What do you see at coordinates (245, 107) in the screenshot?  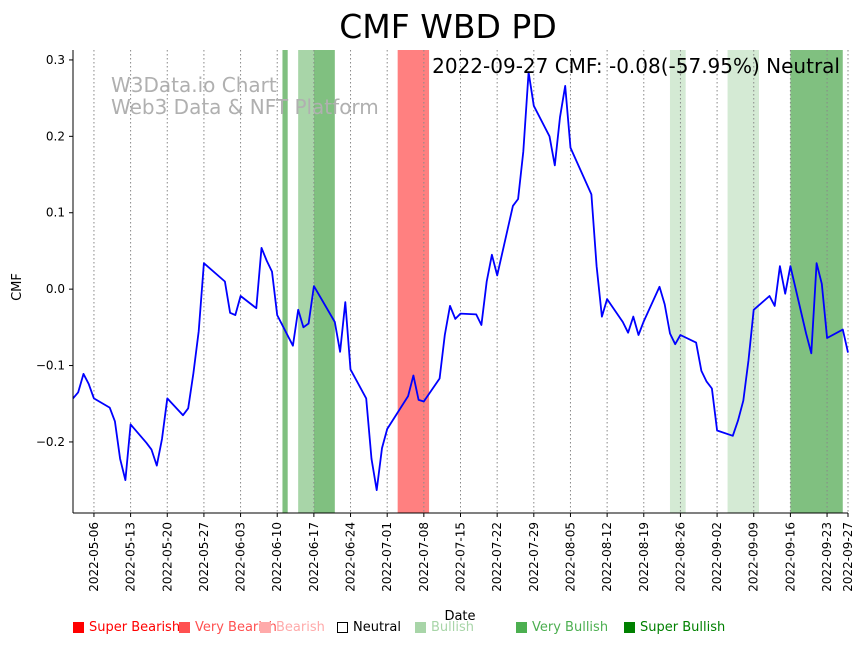 I see `watermark-line-2: Web3 Data & NFT Platform` at bounding box center [245, 107].